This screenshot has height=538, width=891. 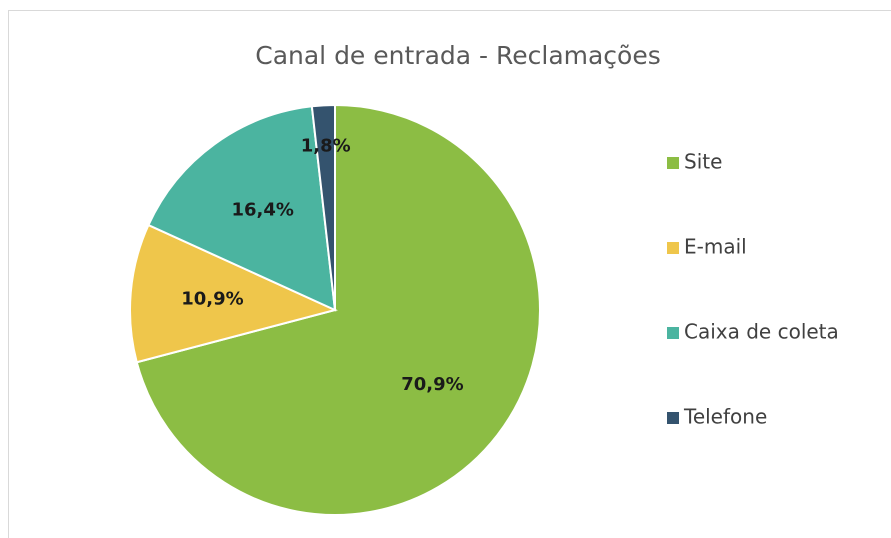 What do you see at coordinates (761, 332) in the screenshot?
I see `legend-label: Caixa de coleta` at bounding box center [761, 332].